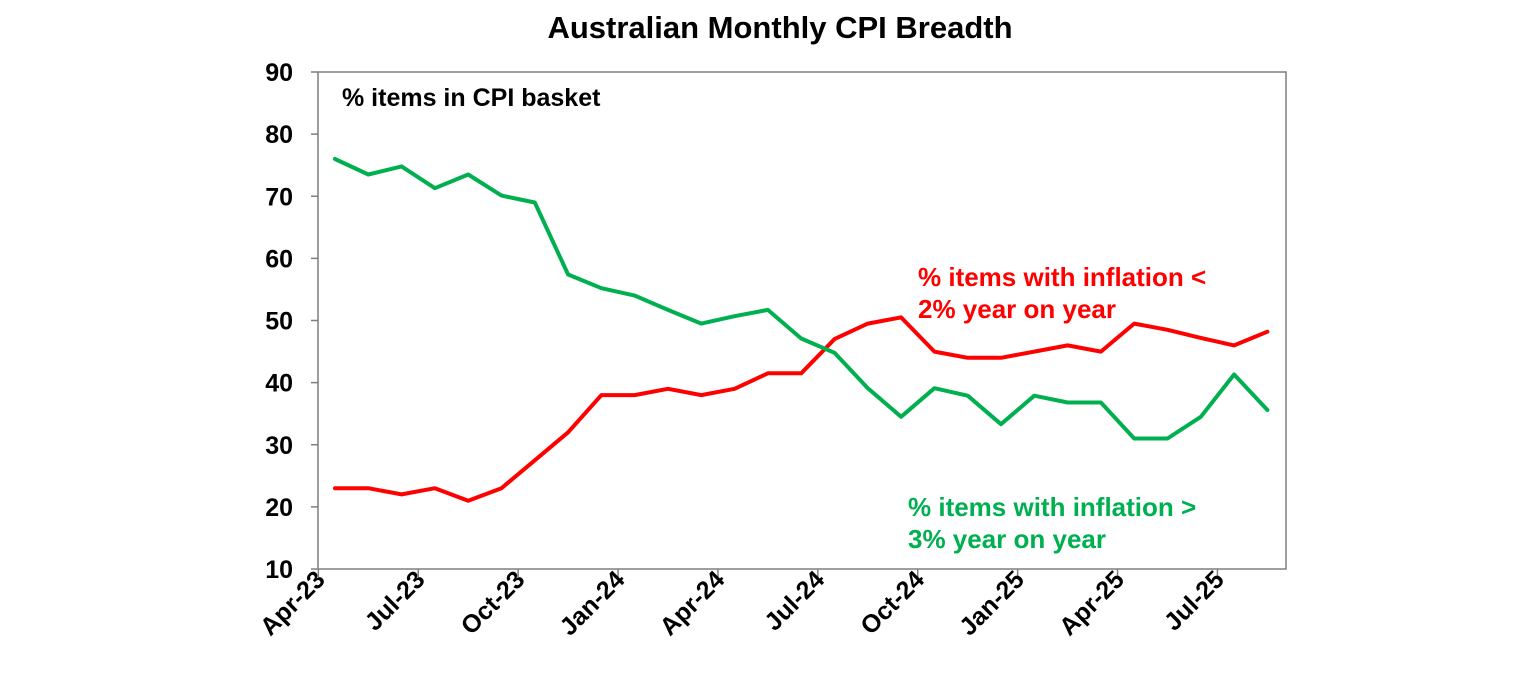 Image resolution: width=1536 pixels, height=680 pixels. Describe the element at coordinates (493, 602) in the screenshot. I see `x-tick-label: Oct-23` at that location.